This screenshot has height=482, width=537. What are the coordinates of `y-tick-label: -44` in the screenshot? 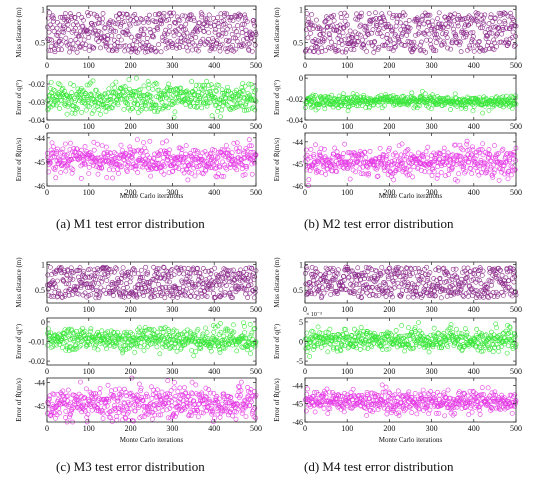 It's located at (39, 383).